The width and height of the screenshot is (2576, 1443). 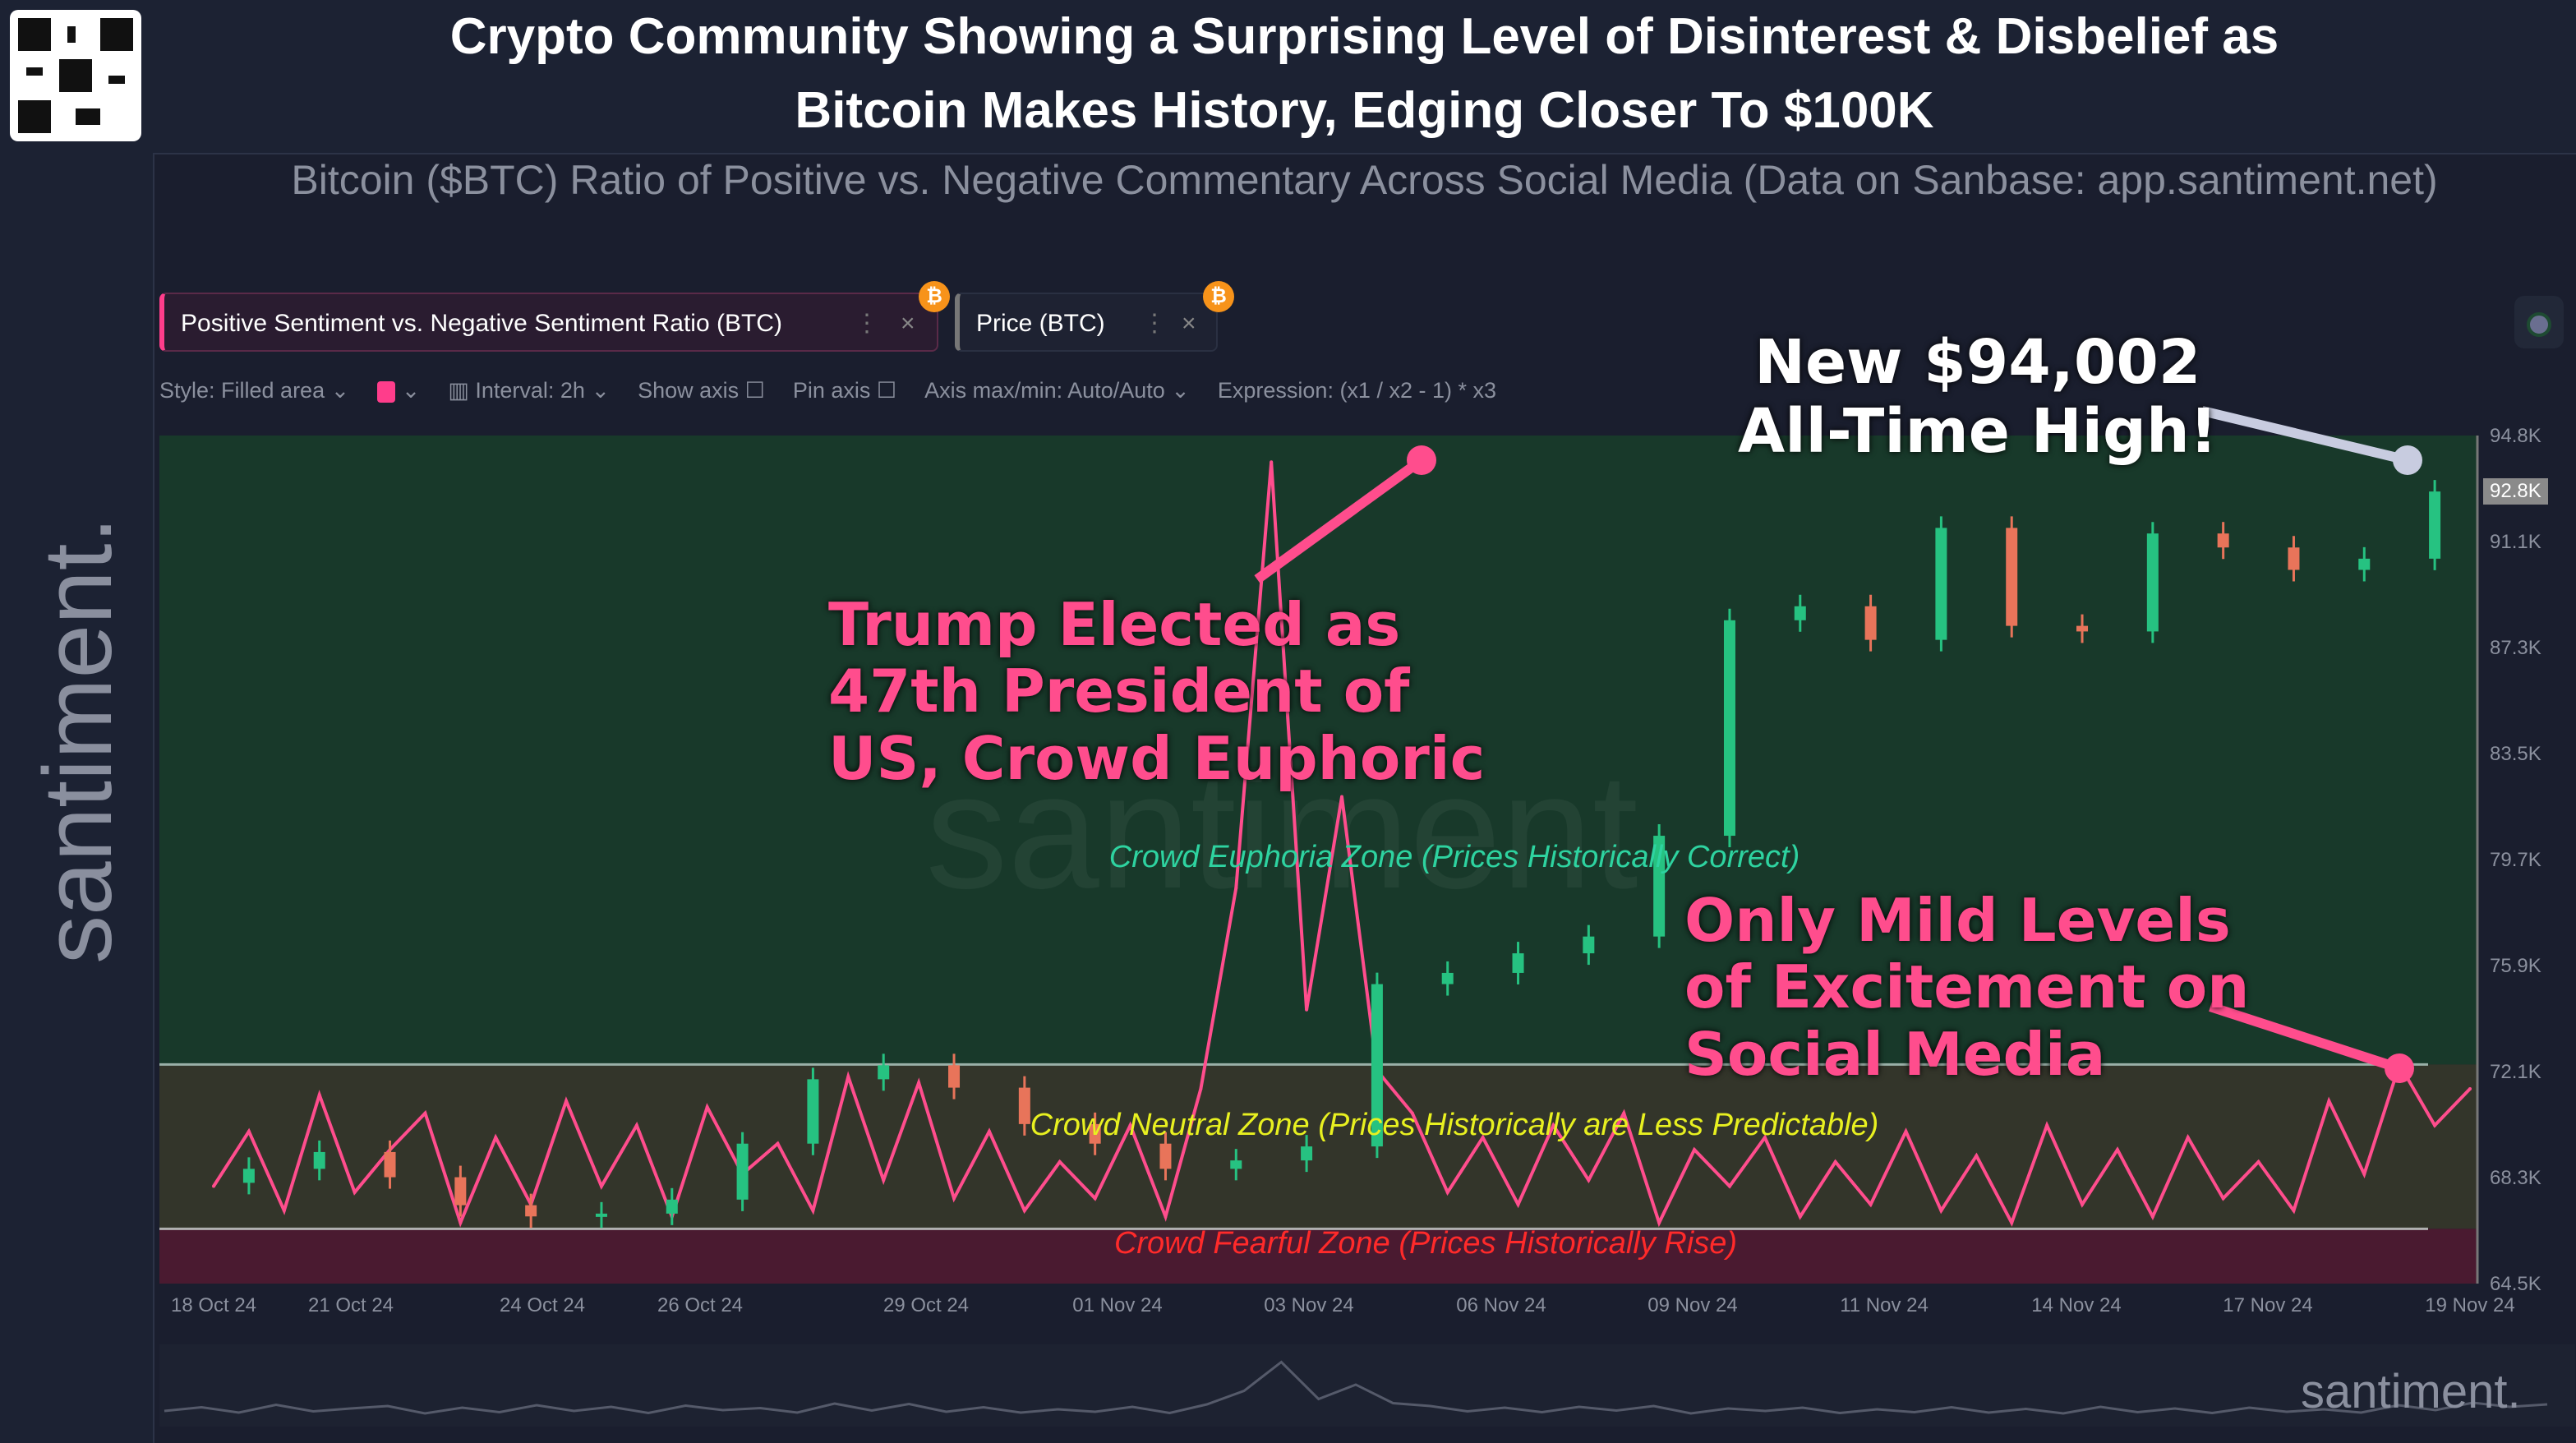 What do you see at coordinates (1308, 1305) in the screenshot?
I see `x-tick-label: 03 Nov 24` at bounding box center [1308, 1305].